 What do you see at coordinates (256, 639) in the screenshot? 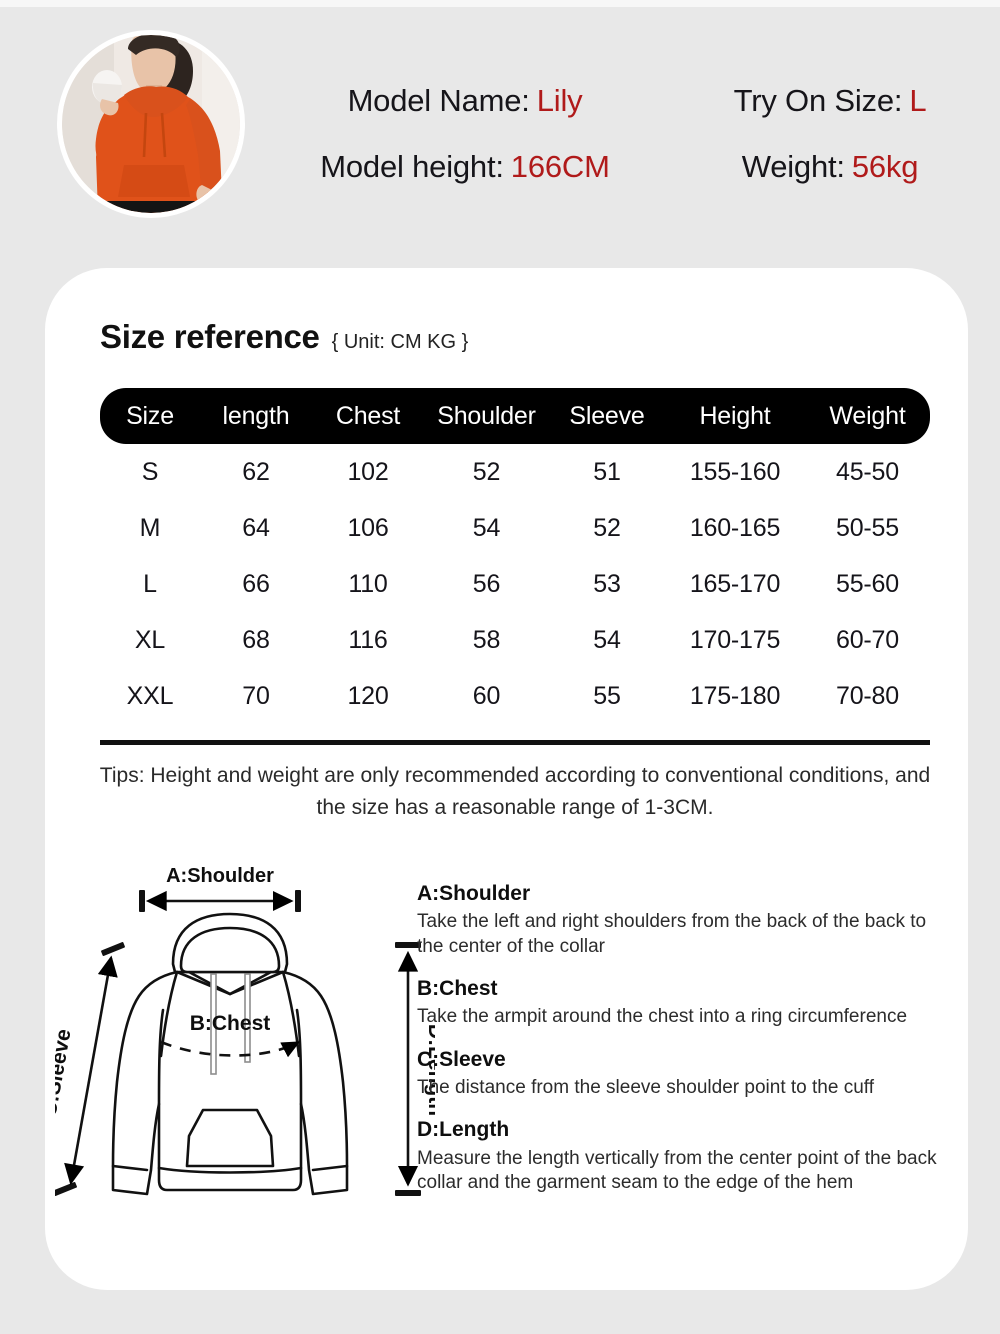
I see `cell-length: 68` at bounding box center [256, 639].